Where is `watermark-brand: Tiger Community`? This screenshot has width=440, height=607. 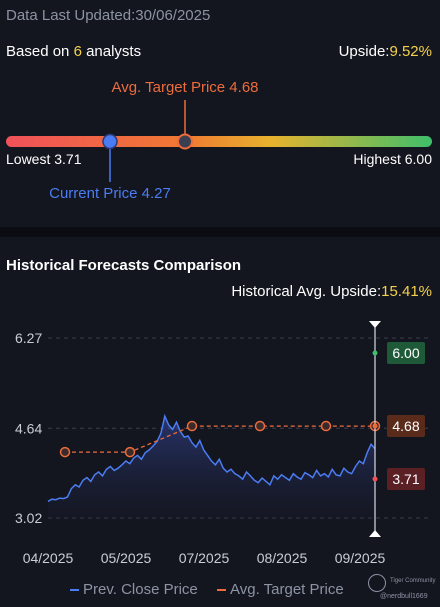
watermark-brand: Tiger Community is located at coordinates (413, 581).